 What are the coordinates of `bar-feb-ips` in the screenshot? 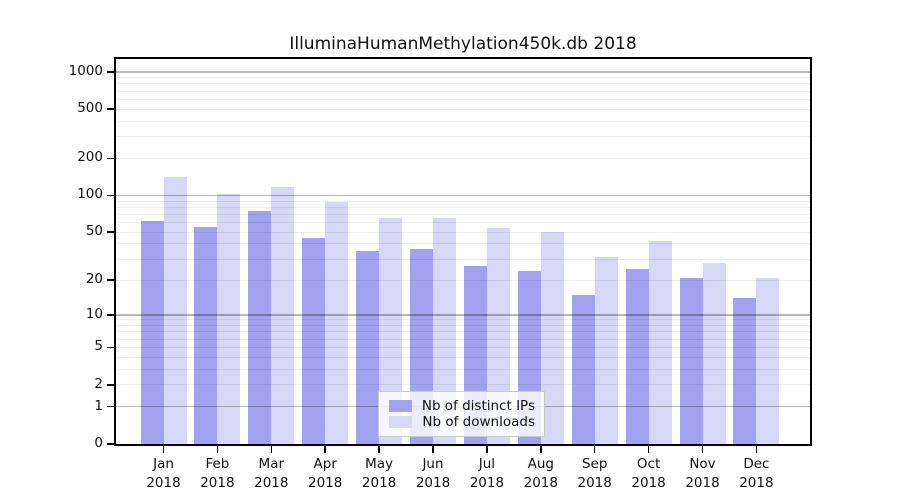 It's located at (206, 335).